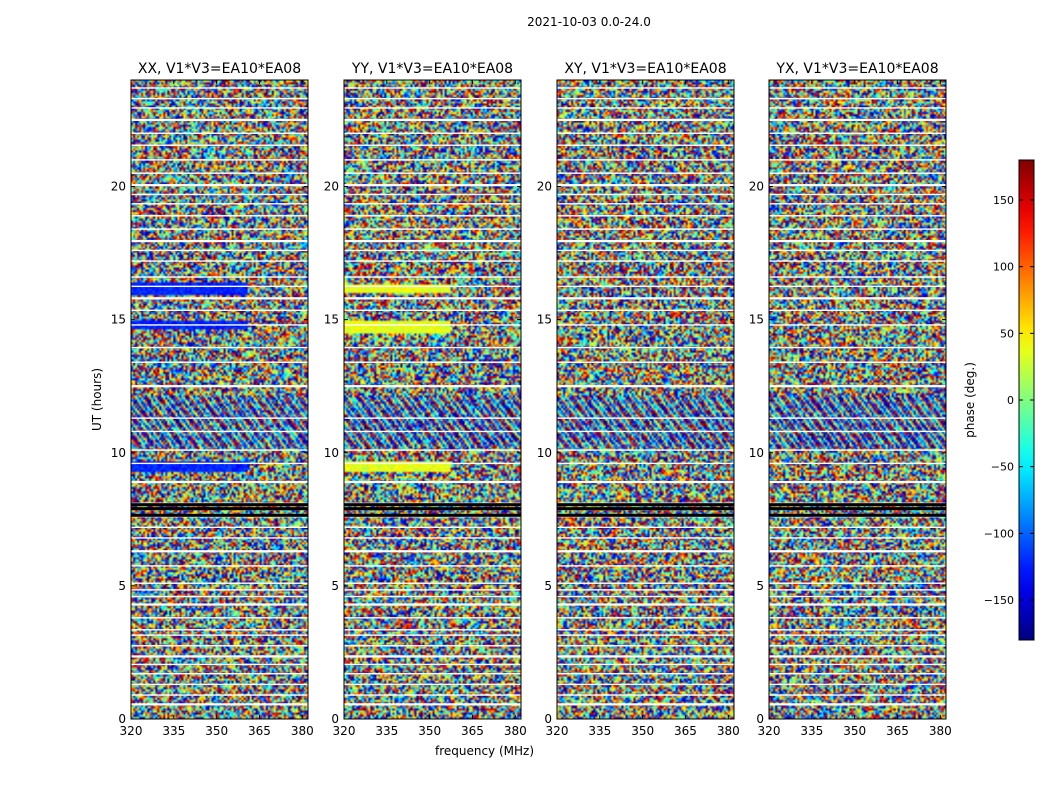  Describe the element at coordinates (1002, 467) in the screenshot. I see `colorbar-tick-label: −50` at that location.